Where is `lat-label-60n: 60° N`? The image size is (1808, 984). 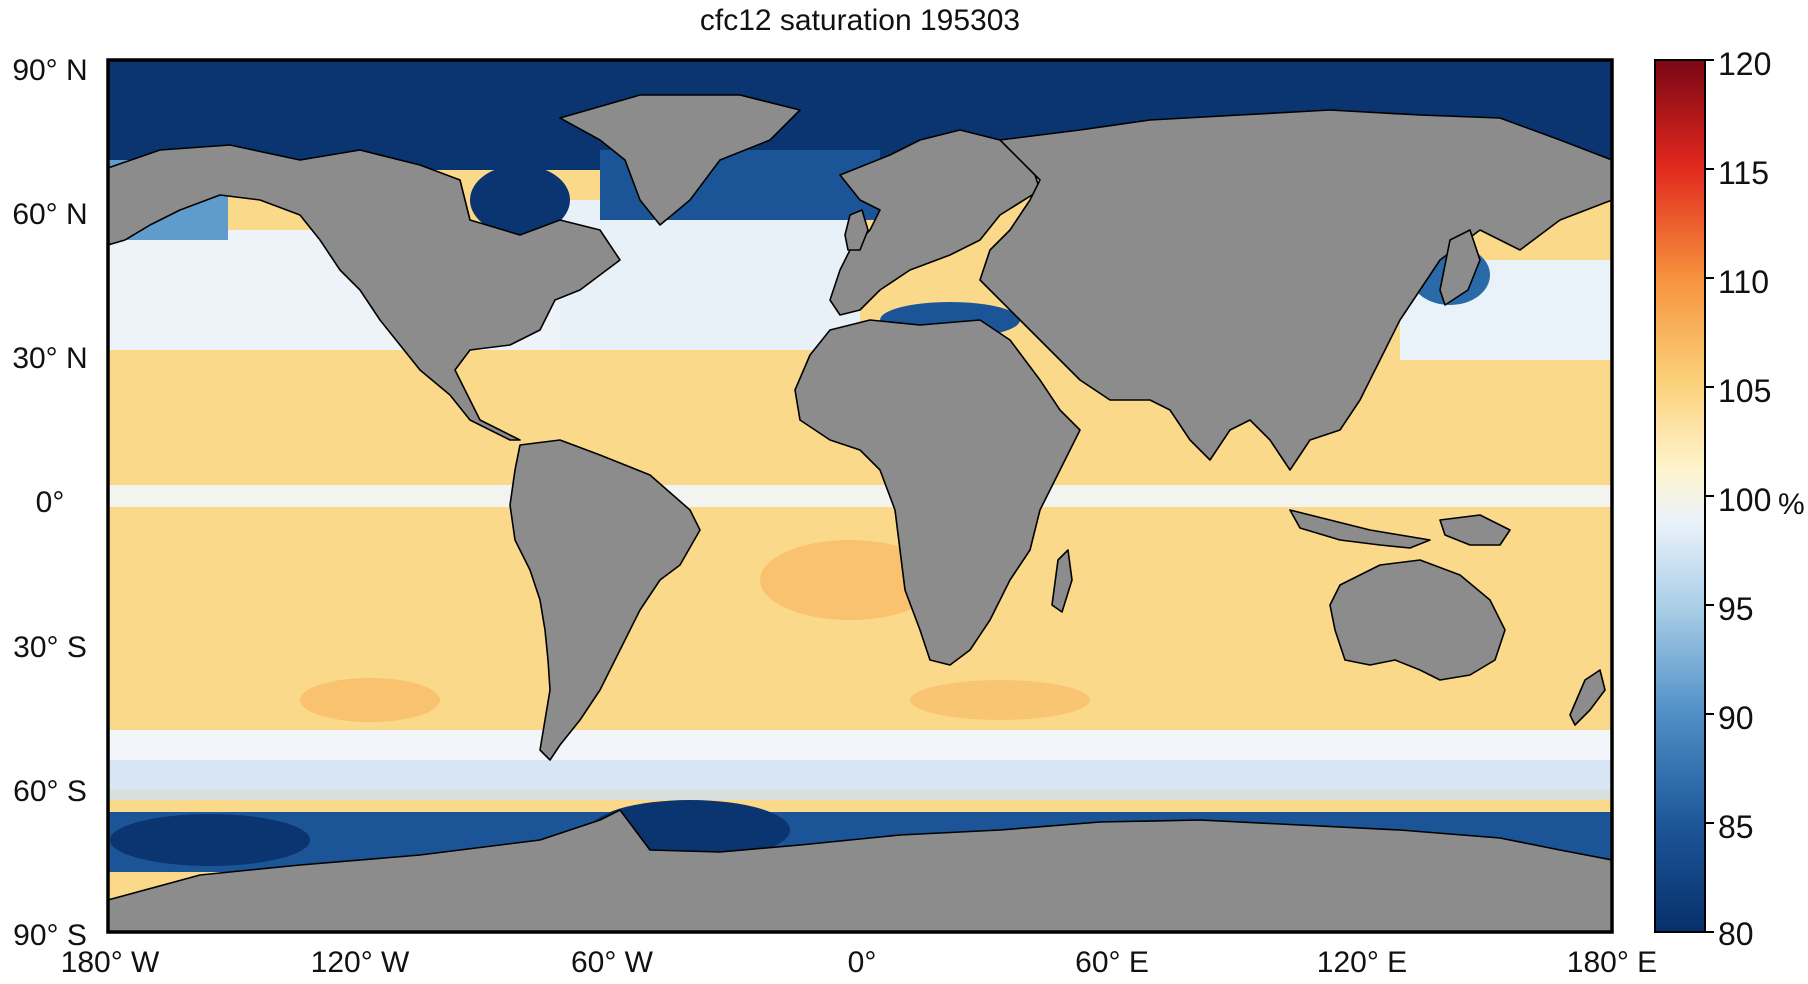
lat-label-60n: 60° N is located at coordinates (49, 214).